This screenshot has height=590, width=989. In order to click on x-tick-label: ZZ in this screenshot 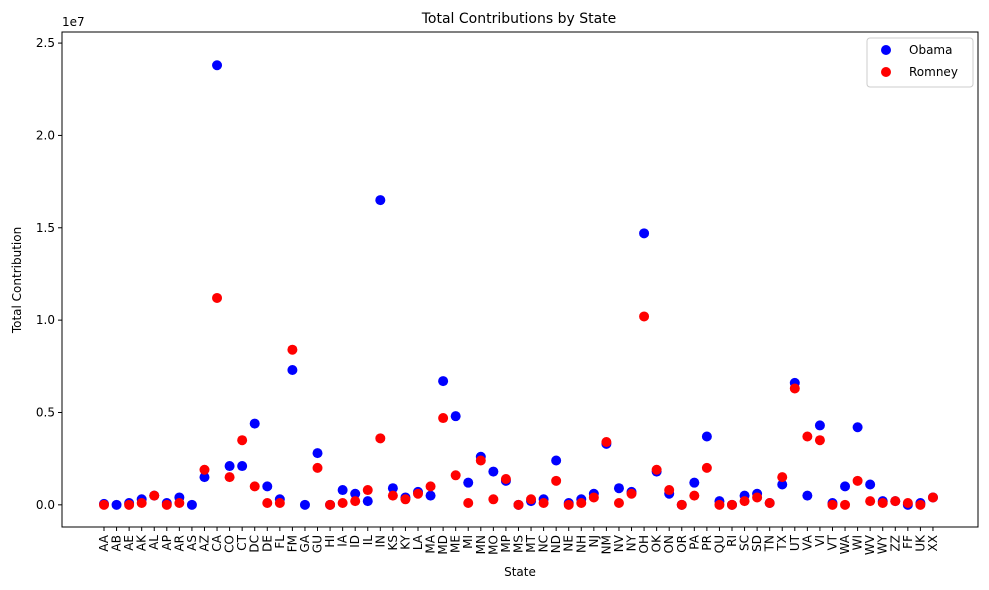, I will do `click(895, 543)`.